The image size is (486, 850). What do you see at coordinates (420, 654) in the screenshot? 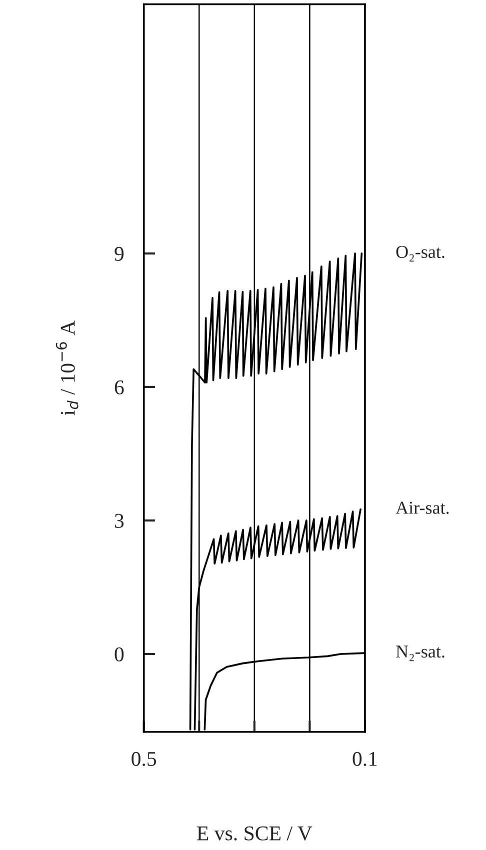
I see `series-label: N₂-sat.` at bounding box center [420, 654].